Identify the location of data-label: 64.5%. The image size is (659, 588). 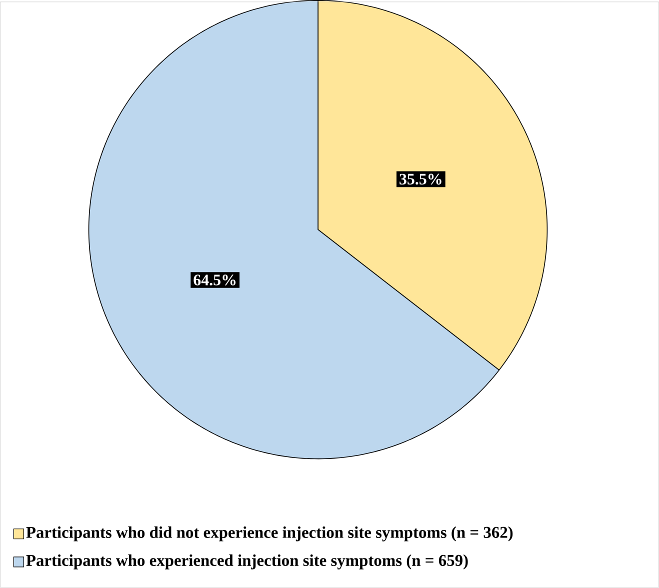
(215, 280).